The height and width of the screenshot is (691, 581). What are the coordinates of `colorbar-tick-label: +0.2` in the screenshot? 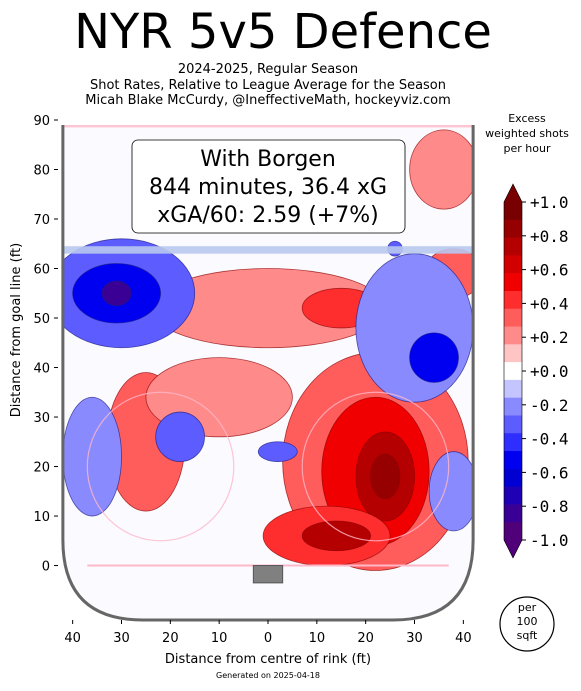 It's located at (549, 337).